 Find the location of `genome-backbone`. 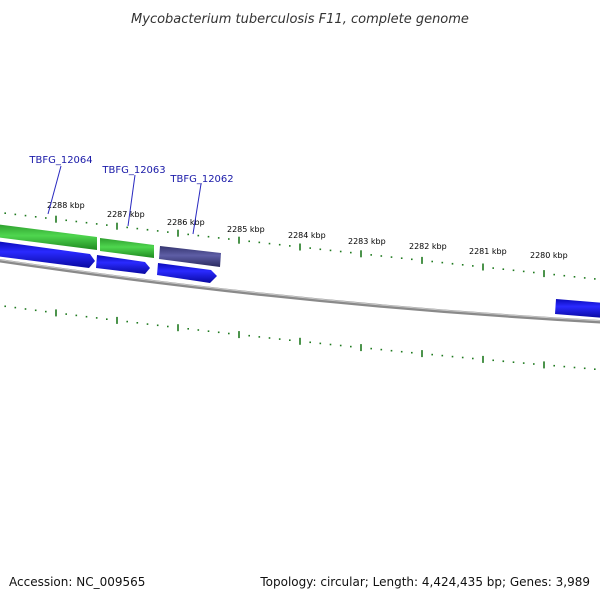

genome-backbone is located at coordinates (300, 291).